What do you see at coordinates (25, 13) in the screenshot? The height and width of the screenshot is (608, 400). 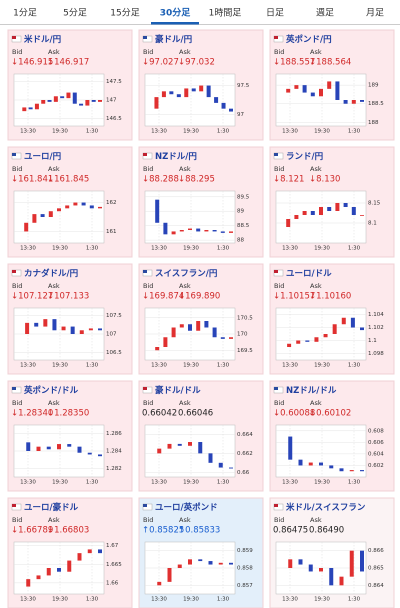 I see `tab: 1分足` at bounding box center [25, 13].